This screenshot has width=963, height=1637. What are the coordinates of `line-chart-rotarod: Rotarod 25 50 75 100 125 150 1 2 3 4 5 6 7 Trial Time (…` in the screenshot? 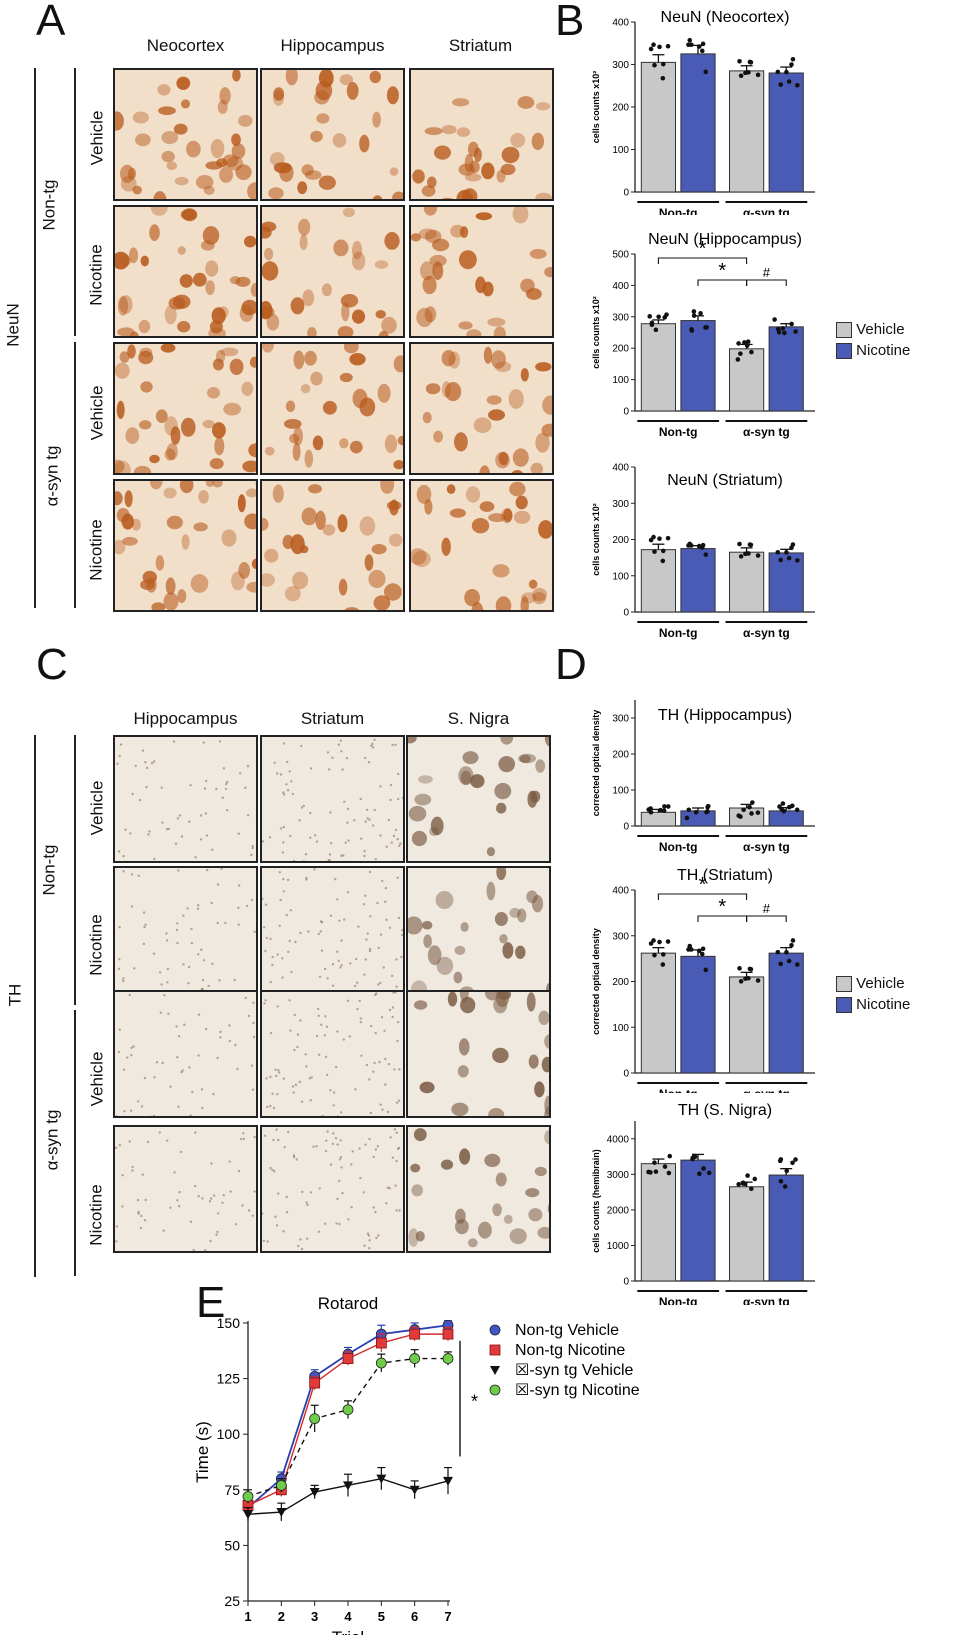 It's located at (416, 1464).